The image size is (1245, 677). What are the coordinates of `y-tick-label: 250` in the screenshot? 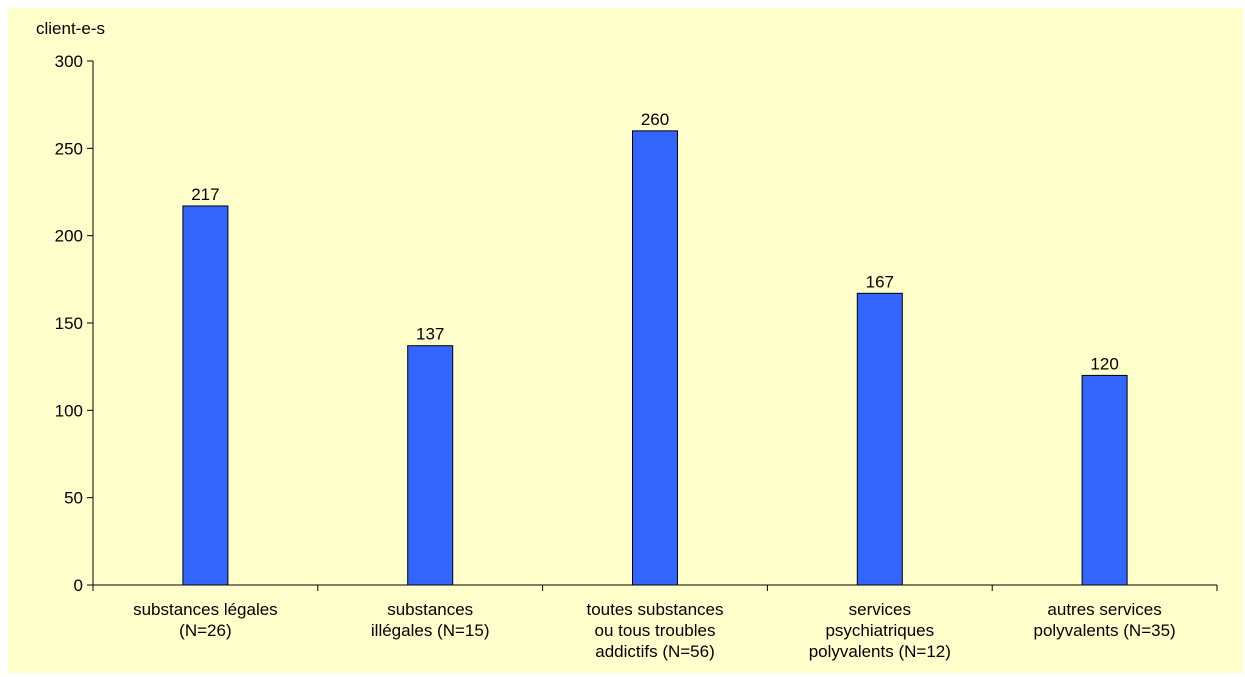 It's located at (69, 148).